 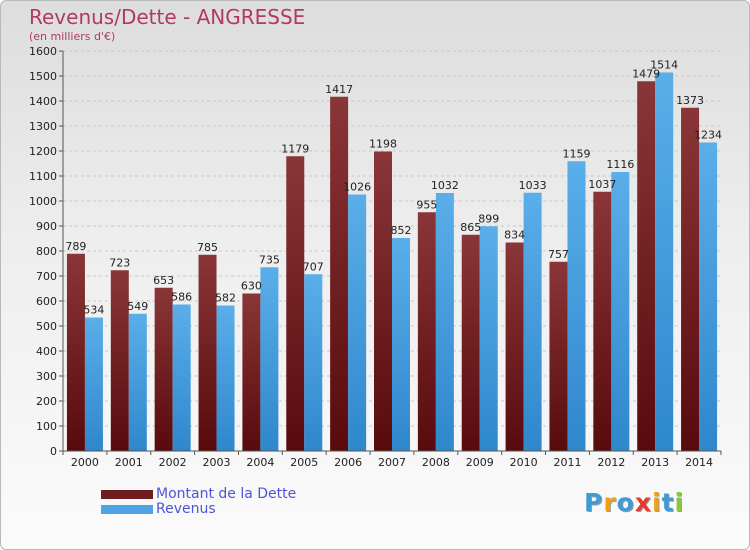 I want to click on y-tick-label: 300, so click(x=46, y=376).